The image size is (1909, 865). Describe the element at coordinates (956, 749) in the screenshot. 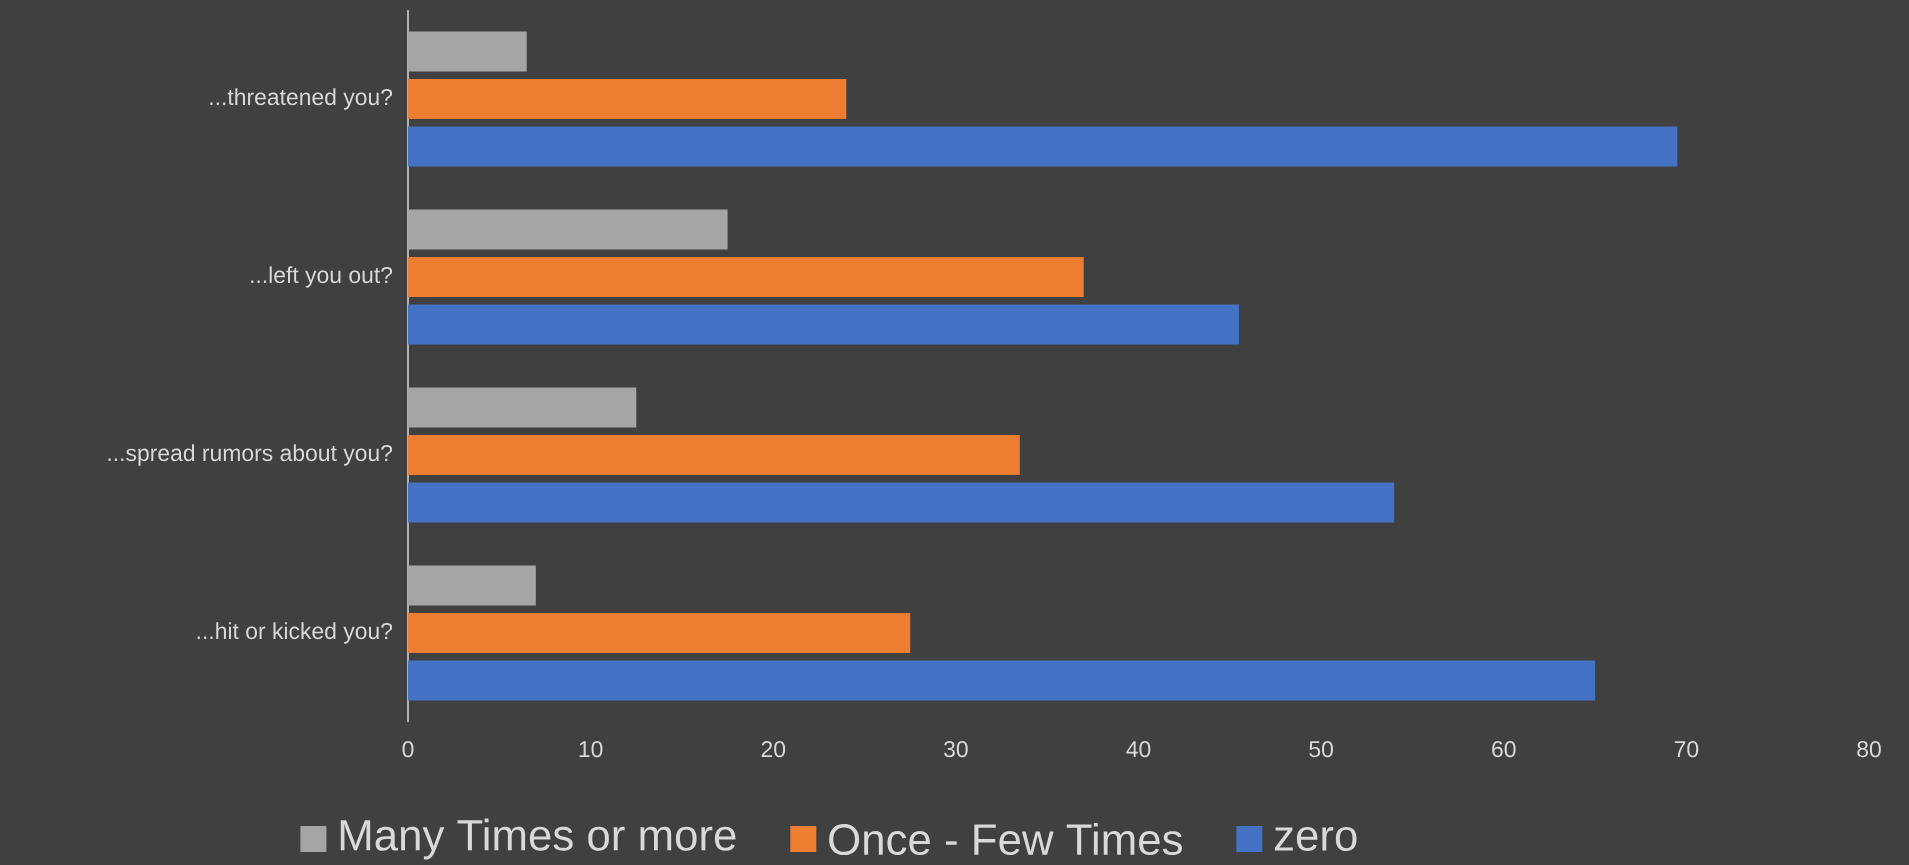

I see `x-tick-label: 30` at that location.